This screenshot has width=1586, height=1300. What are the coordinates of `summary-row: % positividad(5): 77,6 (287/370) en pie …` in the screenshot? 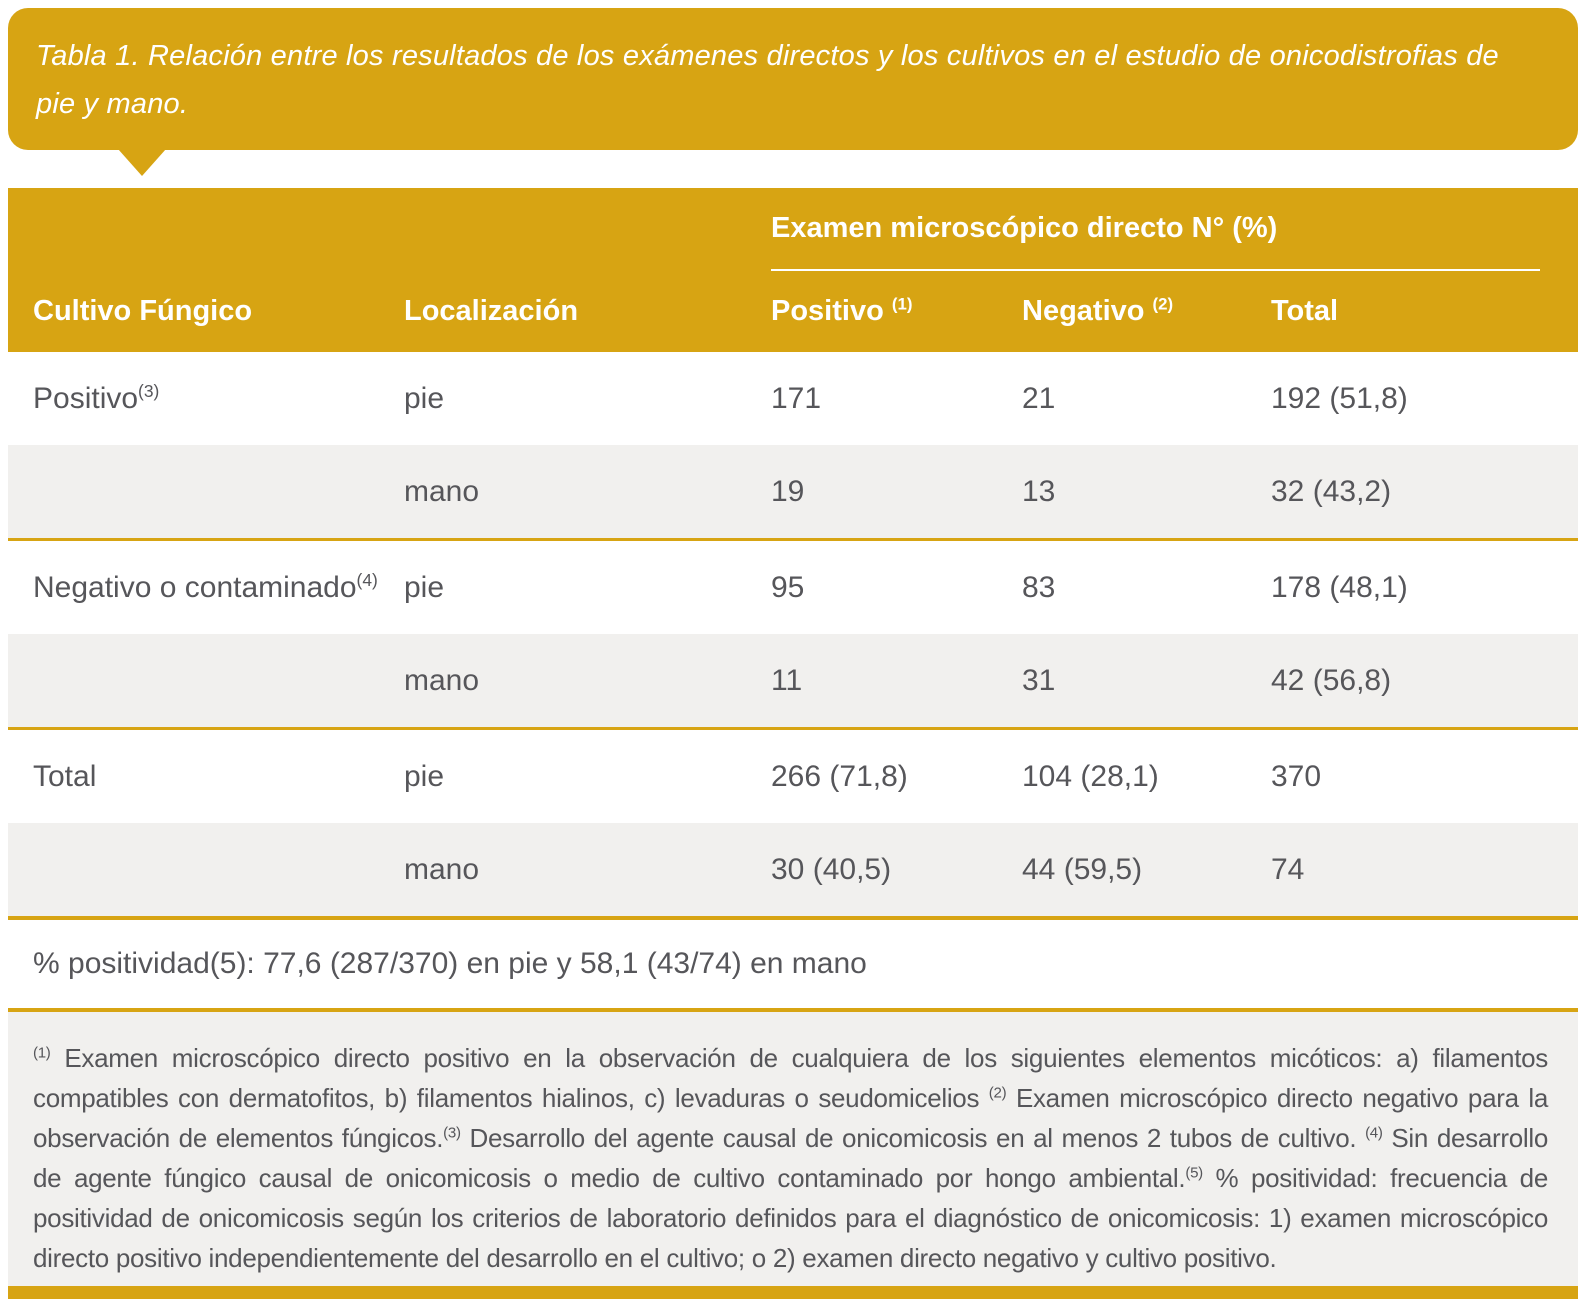 It's located at (793, 964).